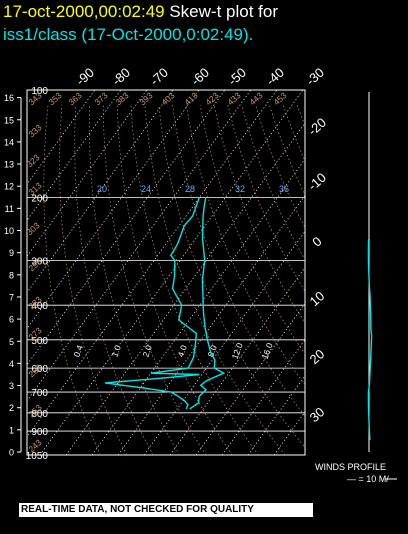 This screenshot has height=534, width=408. Describe the element at coordinates (128, 34) in the screenshot. I see `plot-subtitle: iss1/class (17-Oct-2000,0:02:49).` at that location.